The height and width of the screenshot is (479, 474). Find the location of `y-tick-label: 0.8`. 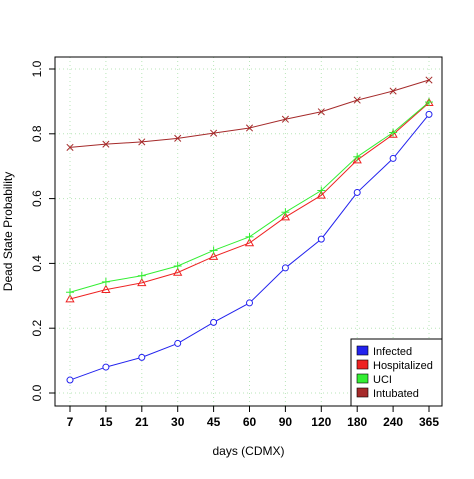

y-tick-label: 0.8 is located at coordinates (37, 133).